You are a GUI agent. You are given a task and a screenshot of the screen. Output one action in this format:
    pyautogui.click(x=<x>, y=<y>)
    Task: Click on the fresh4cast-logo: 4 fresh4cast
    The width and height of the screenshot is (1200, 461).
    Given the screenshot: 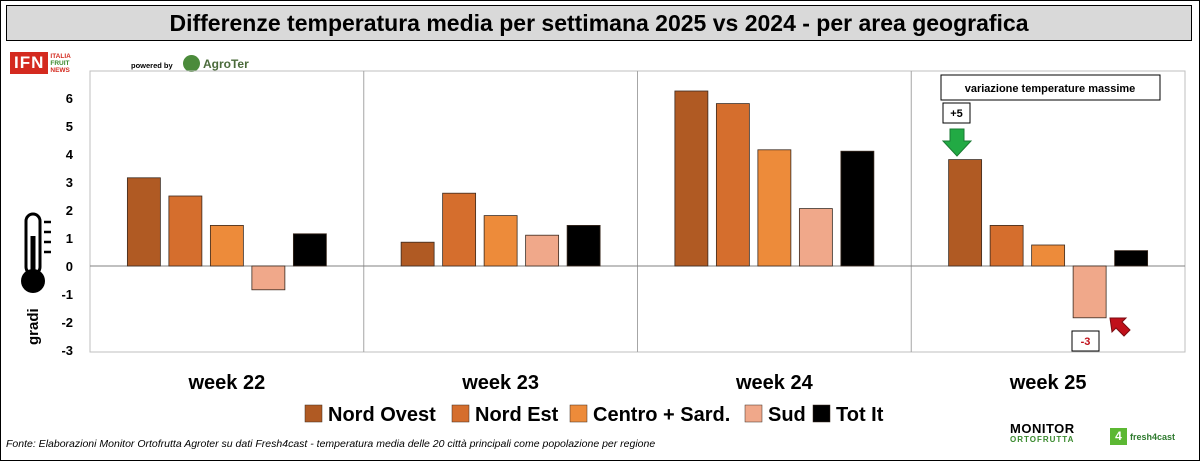 What is the action you would take?
    pyautogui.click(x=1142, y=436)
    